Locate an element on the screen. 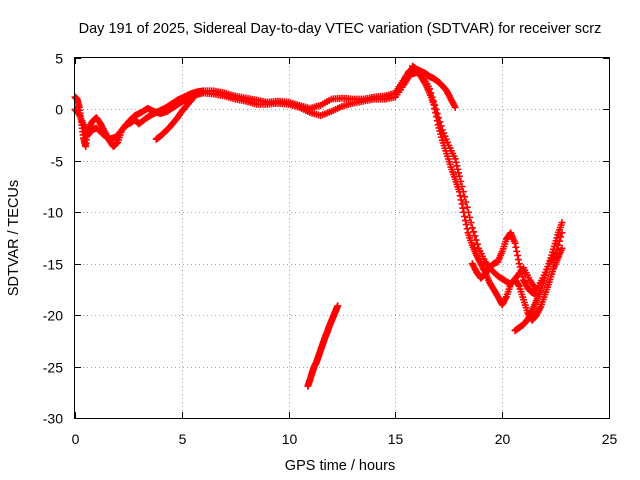  x-tick-label: 15 is located at coordinates (396, 439).